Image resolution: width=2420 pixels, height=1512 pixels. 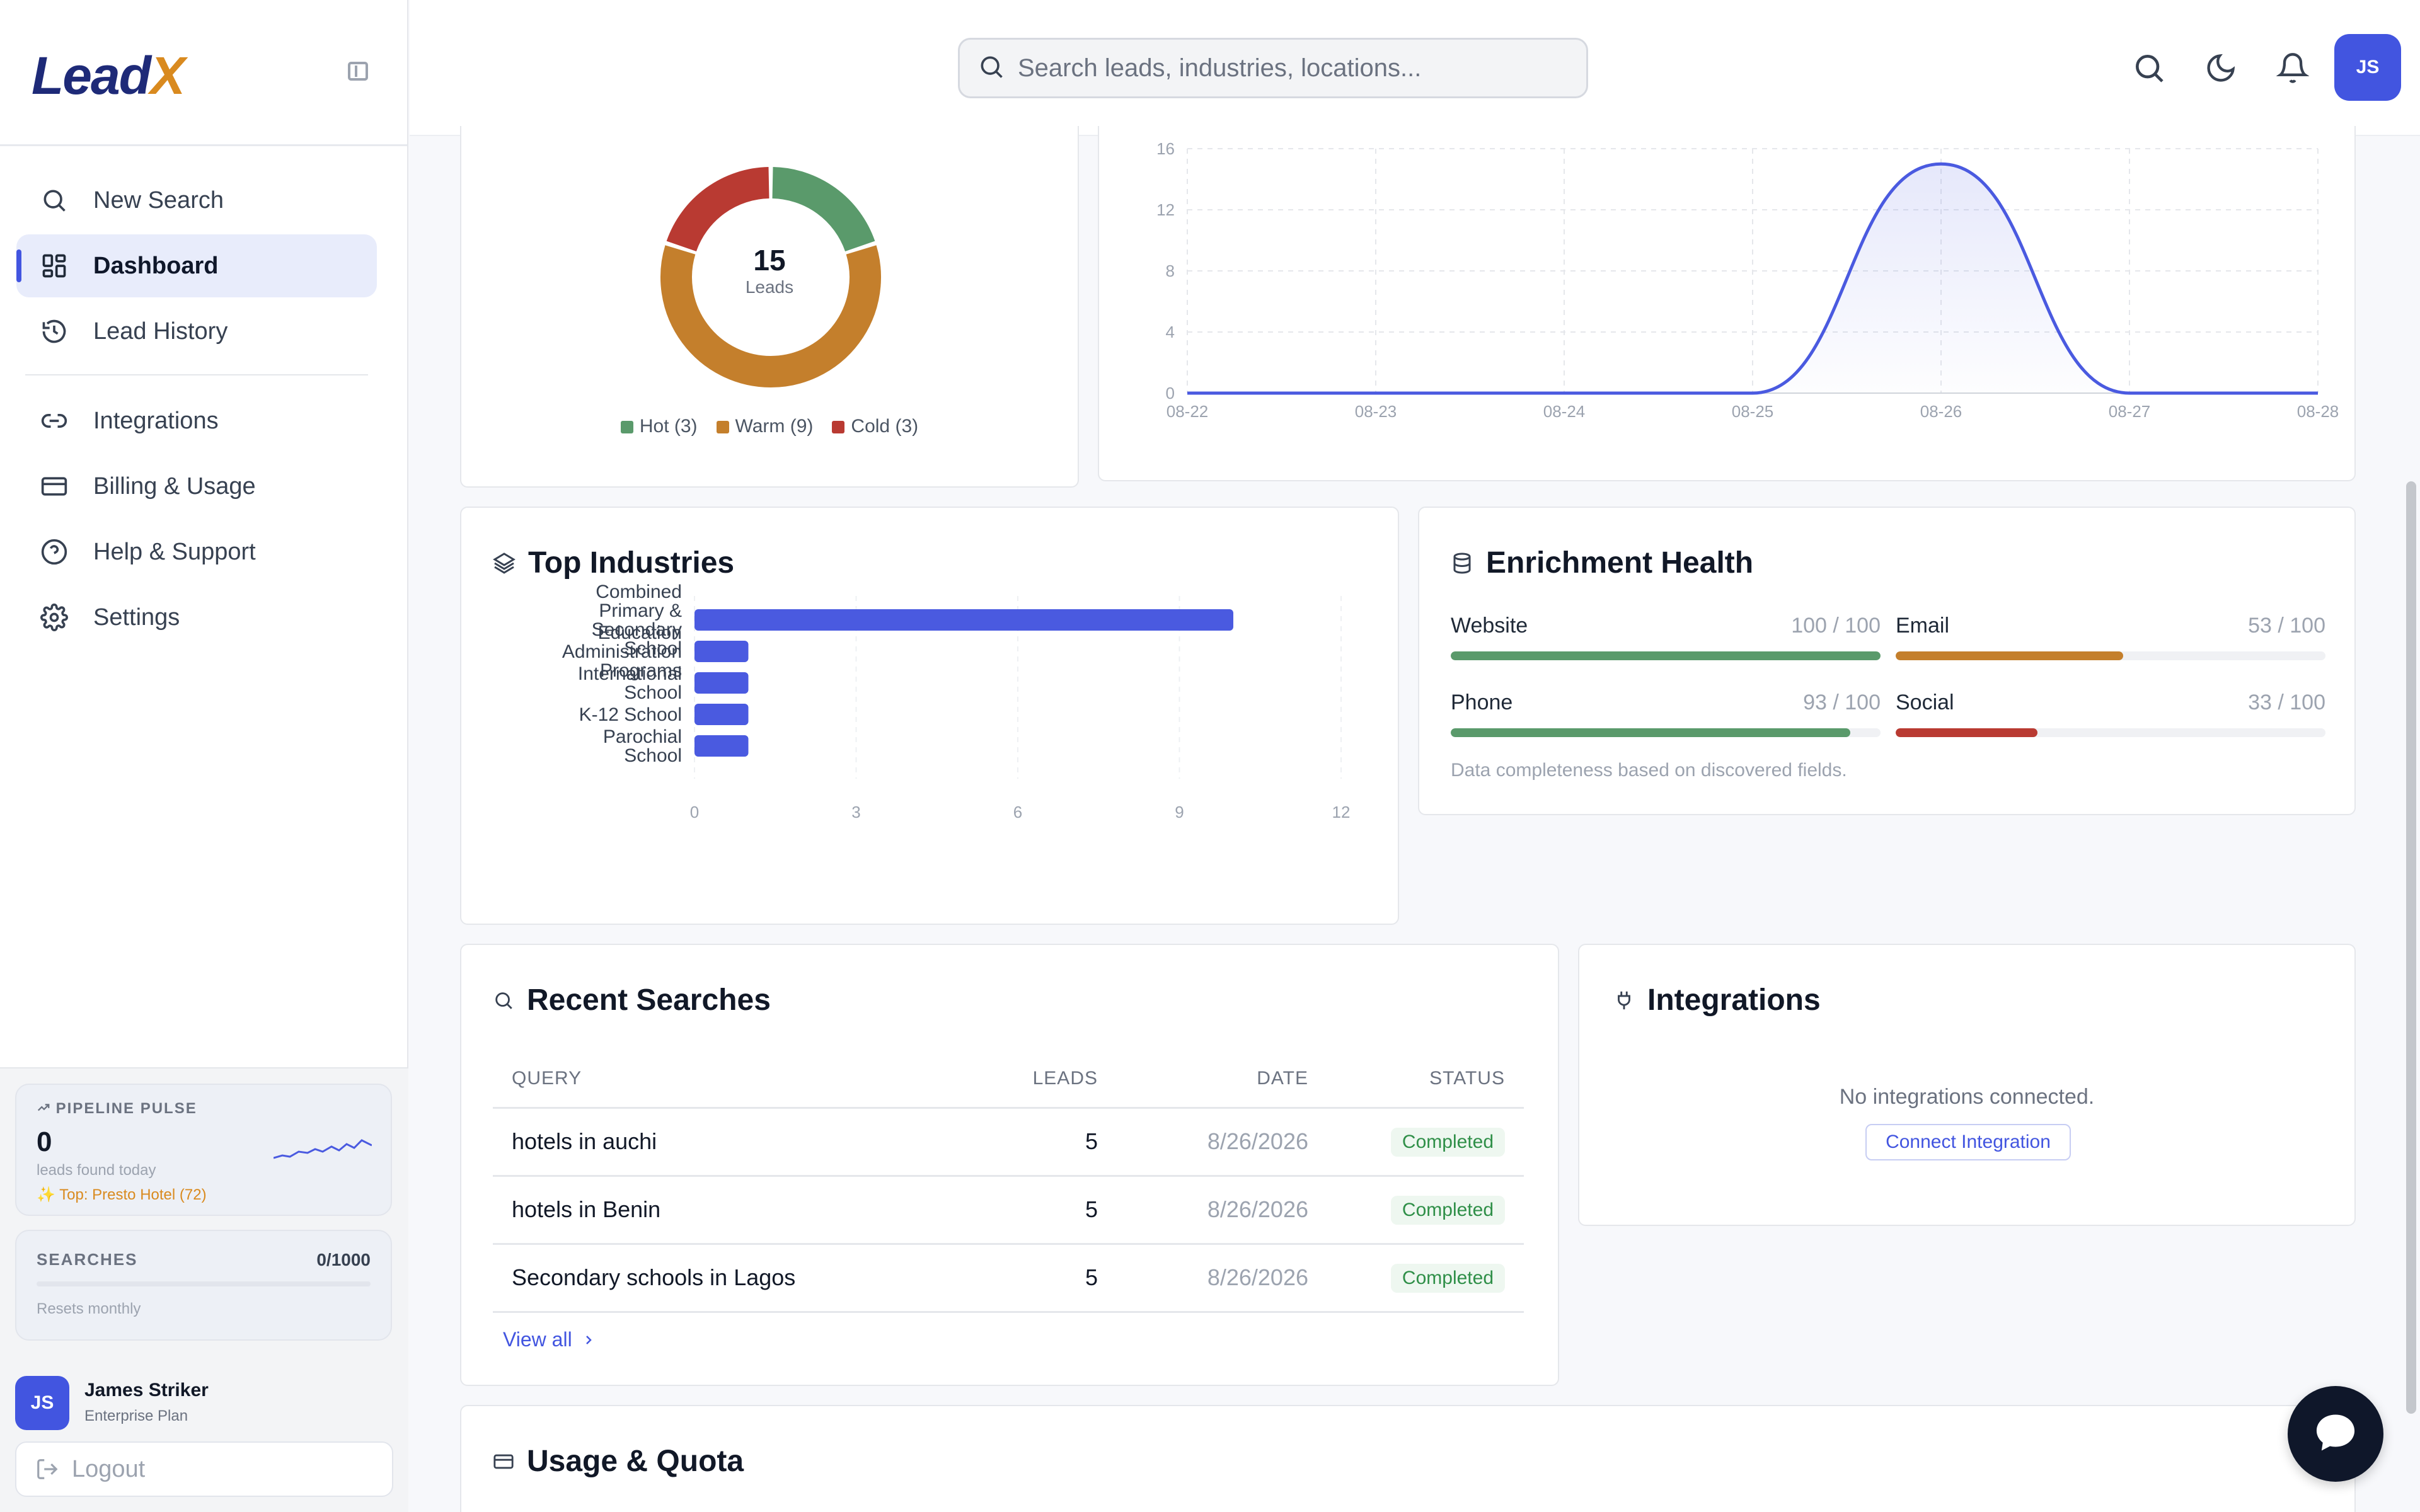 What do you see at coordinates (197, 265) in the screenshot?
I see `sidebar-item-dashboard: Dashboard` at bounding box center [197, 265].